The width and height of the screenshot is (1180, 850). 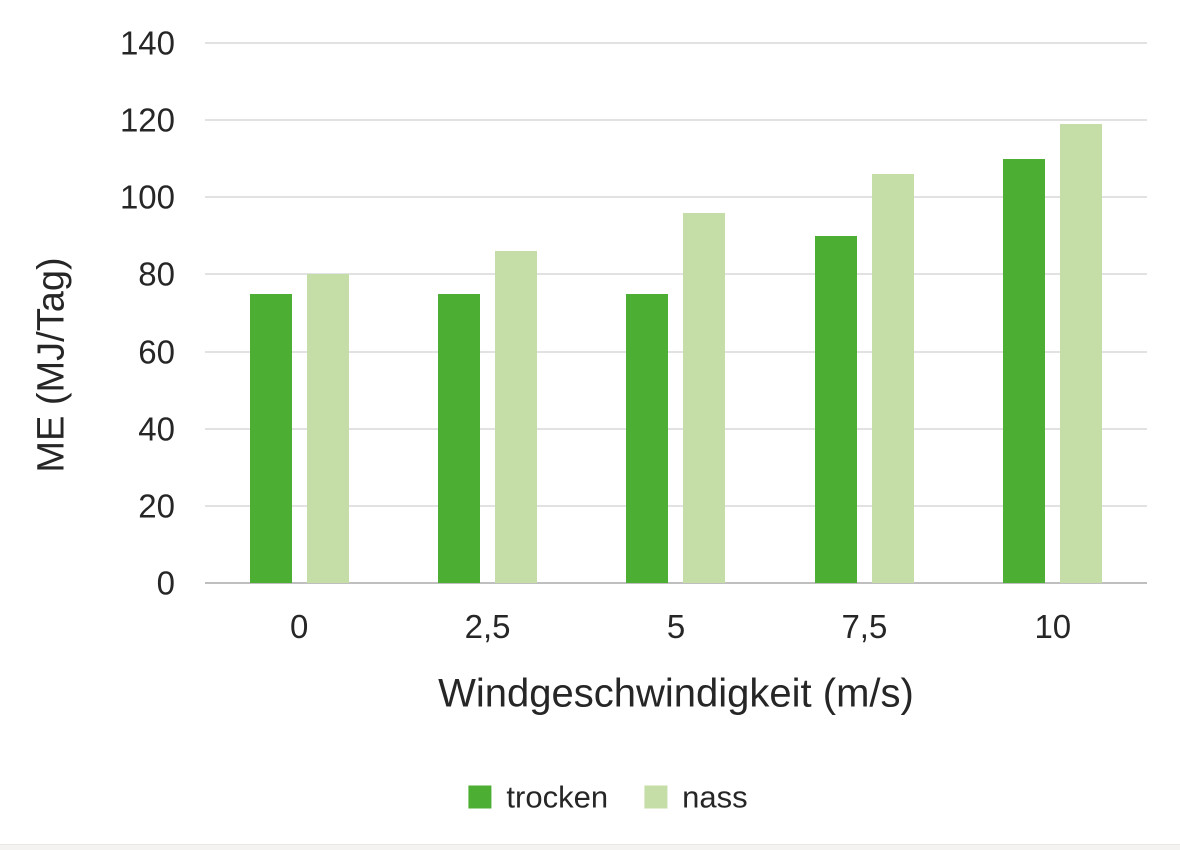 What do you see at coordinates (516, 417) in the screenshot?
I see `bar-nass-x2,5` at bounding box center [516, 417].